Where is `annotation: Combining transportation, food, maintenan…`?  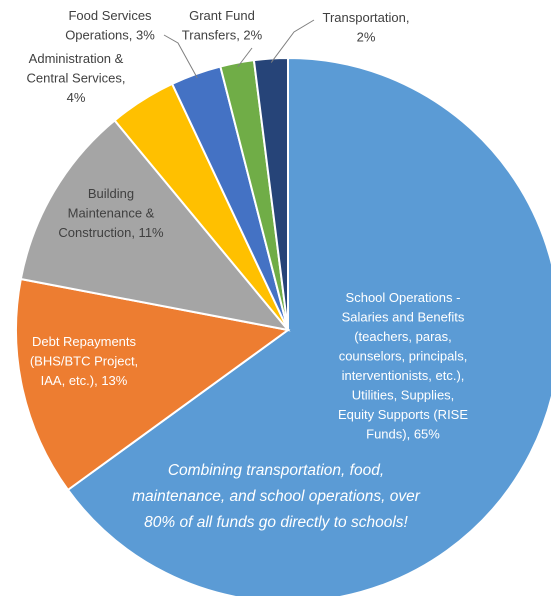 annotation: Combining transportation, food, maintenan… is located at coordinates (276, 496).